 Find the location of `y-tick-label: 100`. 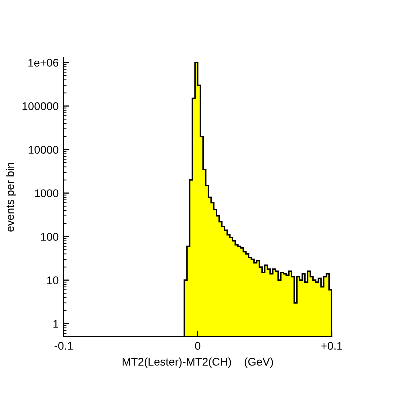

y-tick-label: 100 is located at coordinates (50, 237).